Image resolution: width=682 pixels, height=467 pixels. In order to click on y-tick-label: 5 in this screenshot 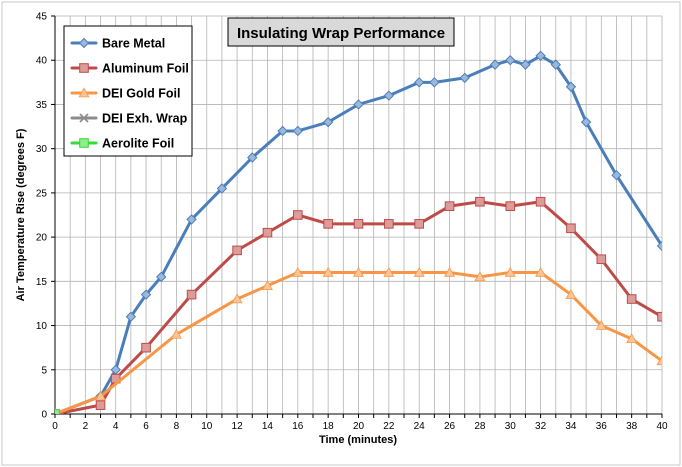, I will do `click(44, 370)`.